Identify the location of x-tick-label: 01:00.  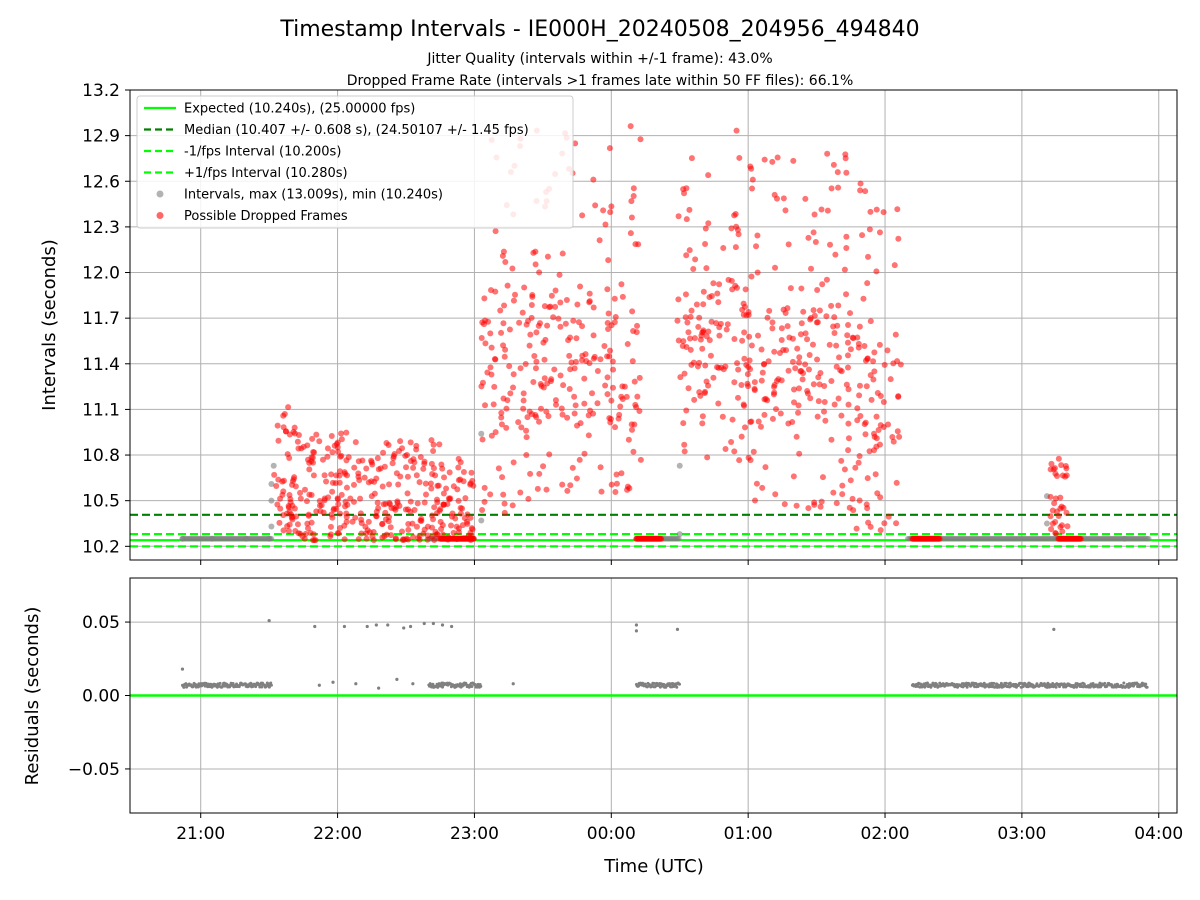
(748, 834).